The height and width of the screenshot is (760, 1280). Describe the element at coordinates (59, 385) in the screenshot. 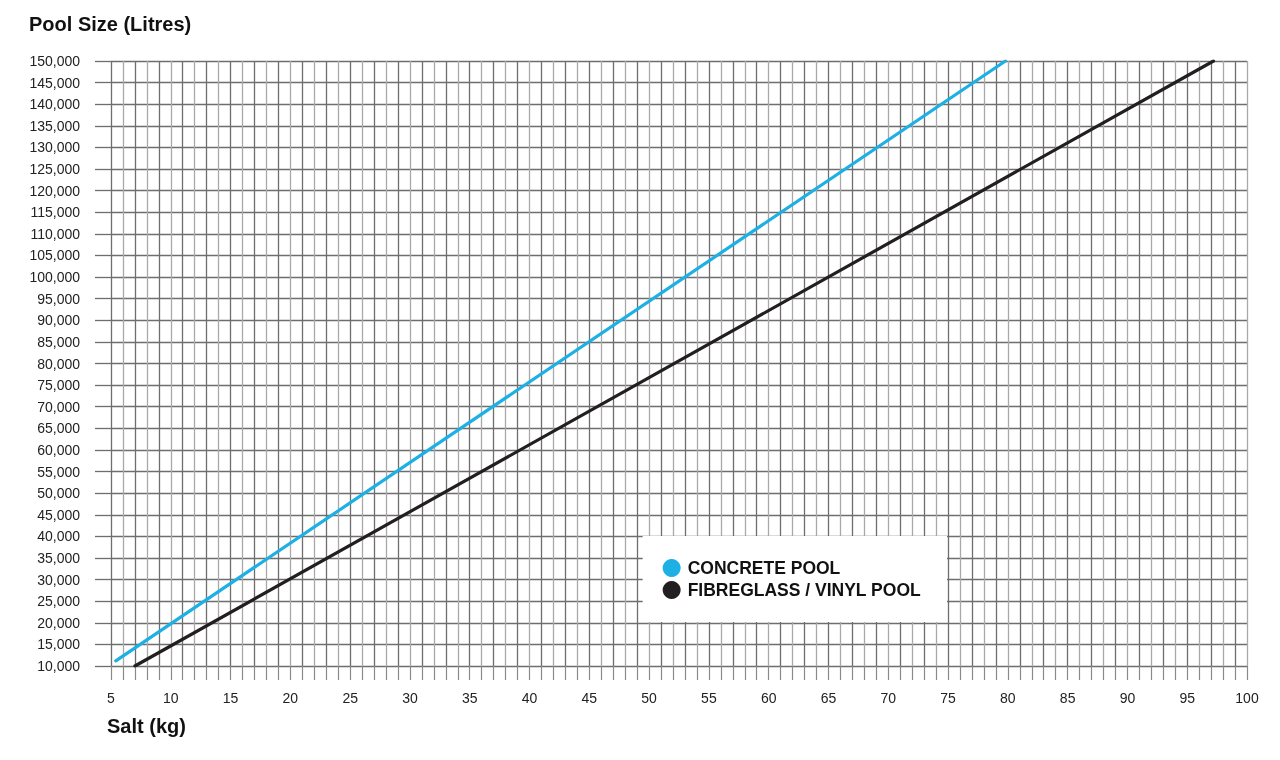

I see `y-tick-label: 75,000` at that location.